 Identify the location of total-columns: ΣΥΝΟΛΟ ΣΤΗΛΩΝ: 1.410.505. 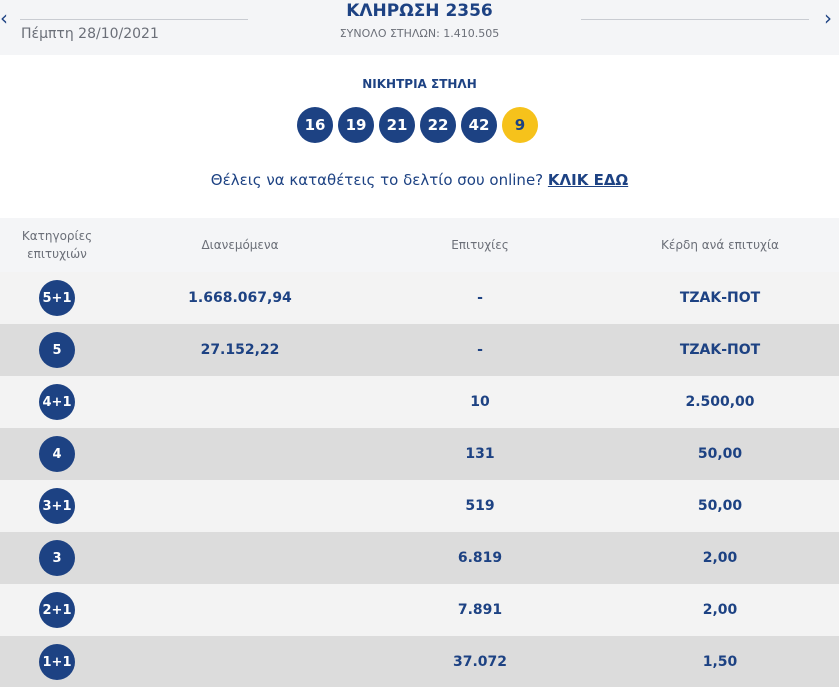
(419, 33).